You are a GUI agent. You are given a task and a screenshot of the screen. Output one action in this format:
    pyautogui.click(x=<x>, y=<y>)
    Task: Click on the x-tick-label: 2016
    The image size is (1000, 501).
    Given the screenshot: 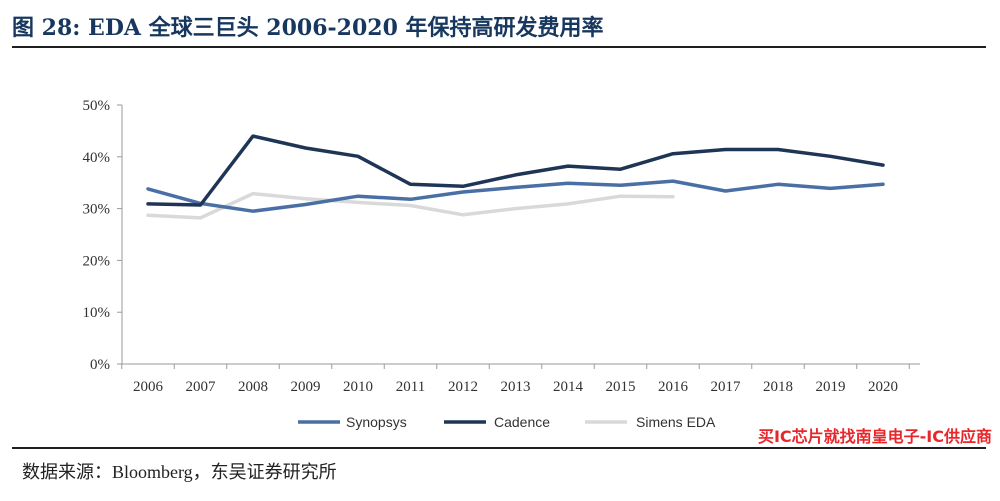 What is the action you would take?
    pyautogui.click(x=673, y=387)
    